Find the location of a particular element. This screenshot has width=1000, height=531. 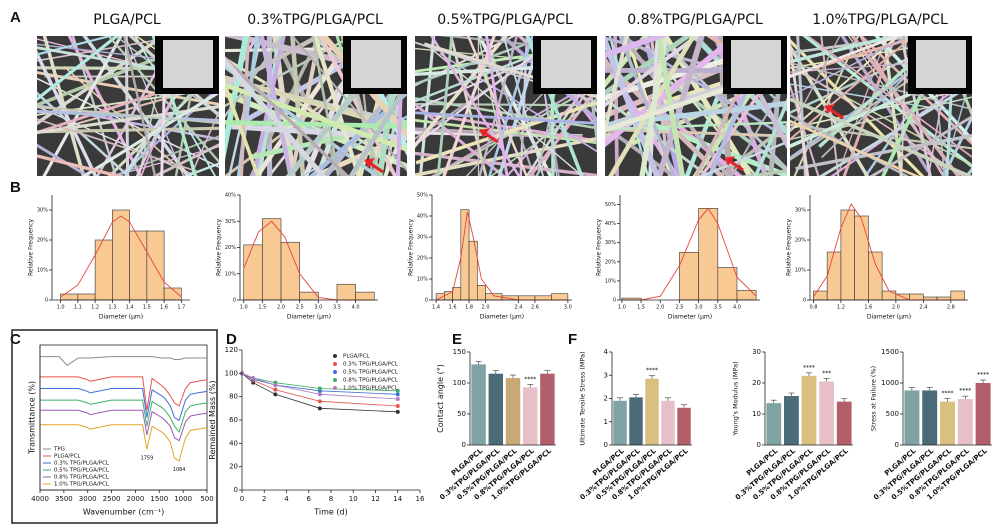

panel-label: A is located at coordinates (15, 17).